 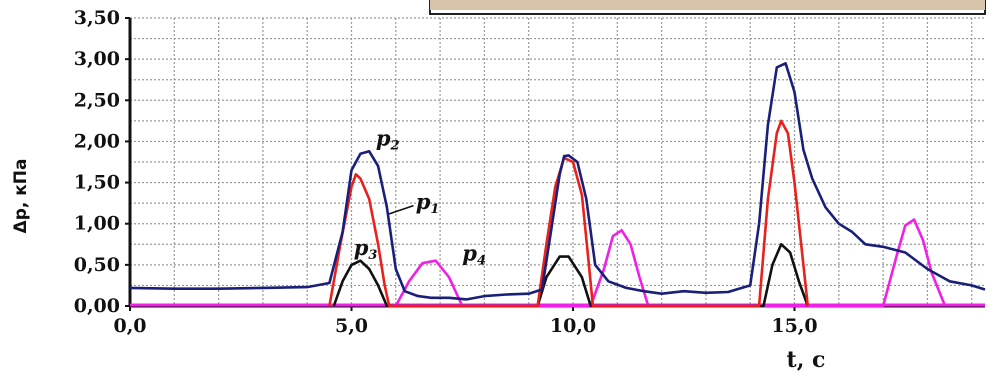 I want to click on curve-label-p1: p1, so click(x=428, y=203).